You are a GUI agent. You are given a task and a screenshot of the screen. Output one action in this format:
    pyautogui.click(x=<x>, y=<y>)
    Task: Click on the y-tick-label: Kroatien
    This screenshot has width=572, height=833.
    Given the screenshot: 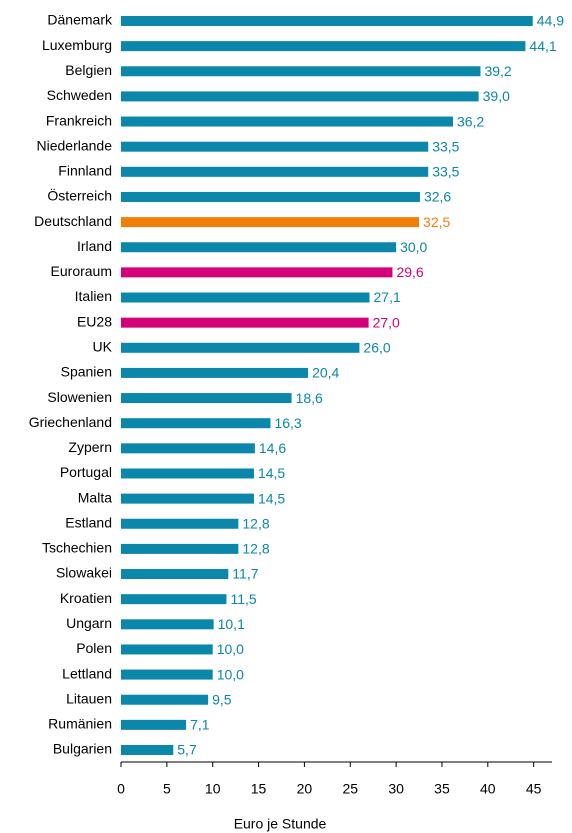 What is the action you would take?
    pyautogui.click(x=86, y=598)
    